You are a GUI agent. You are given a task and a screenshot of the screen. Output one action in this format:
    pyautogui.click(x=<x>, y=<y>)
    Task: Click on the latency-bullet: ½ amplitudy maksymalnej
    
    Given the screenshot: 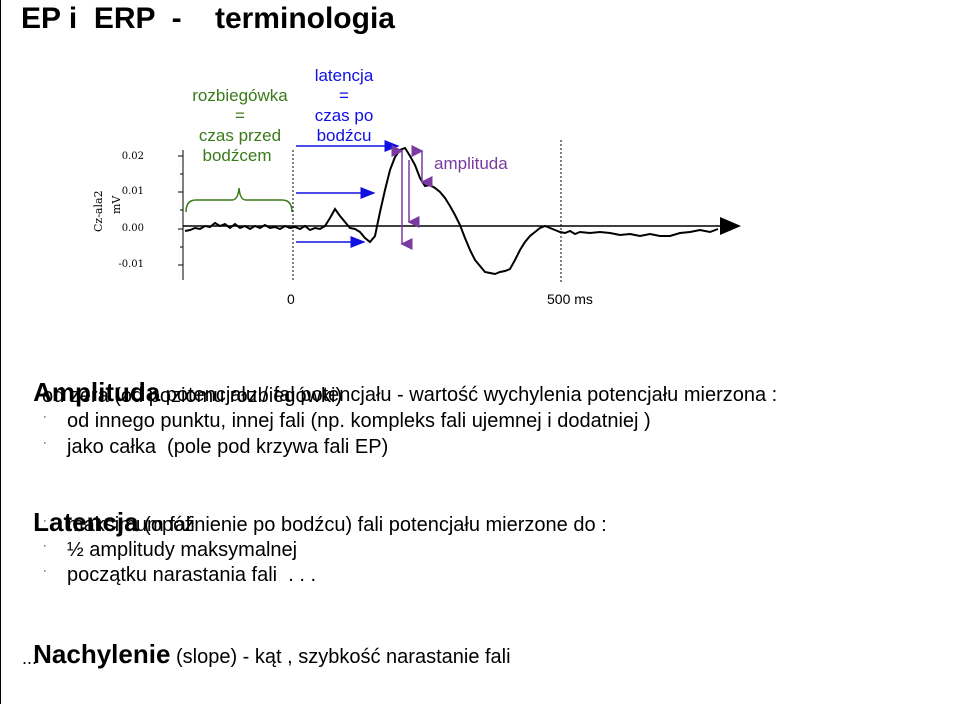 What is the action you would take?
    pyautogui.click(x=182, y=550)
    